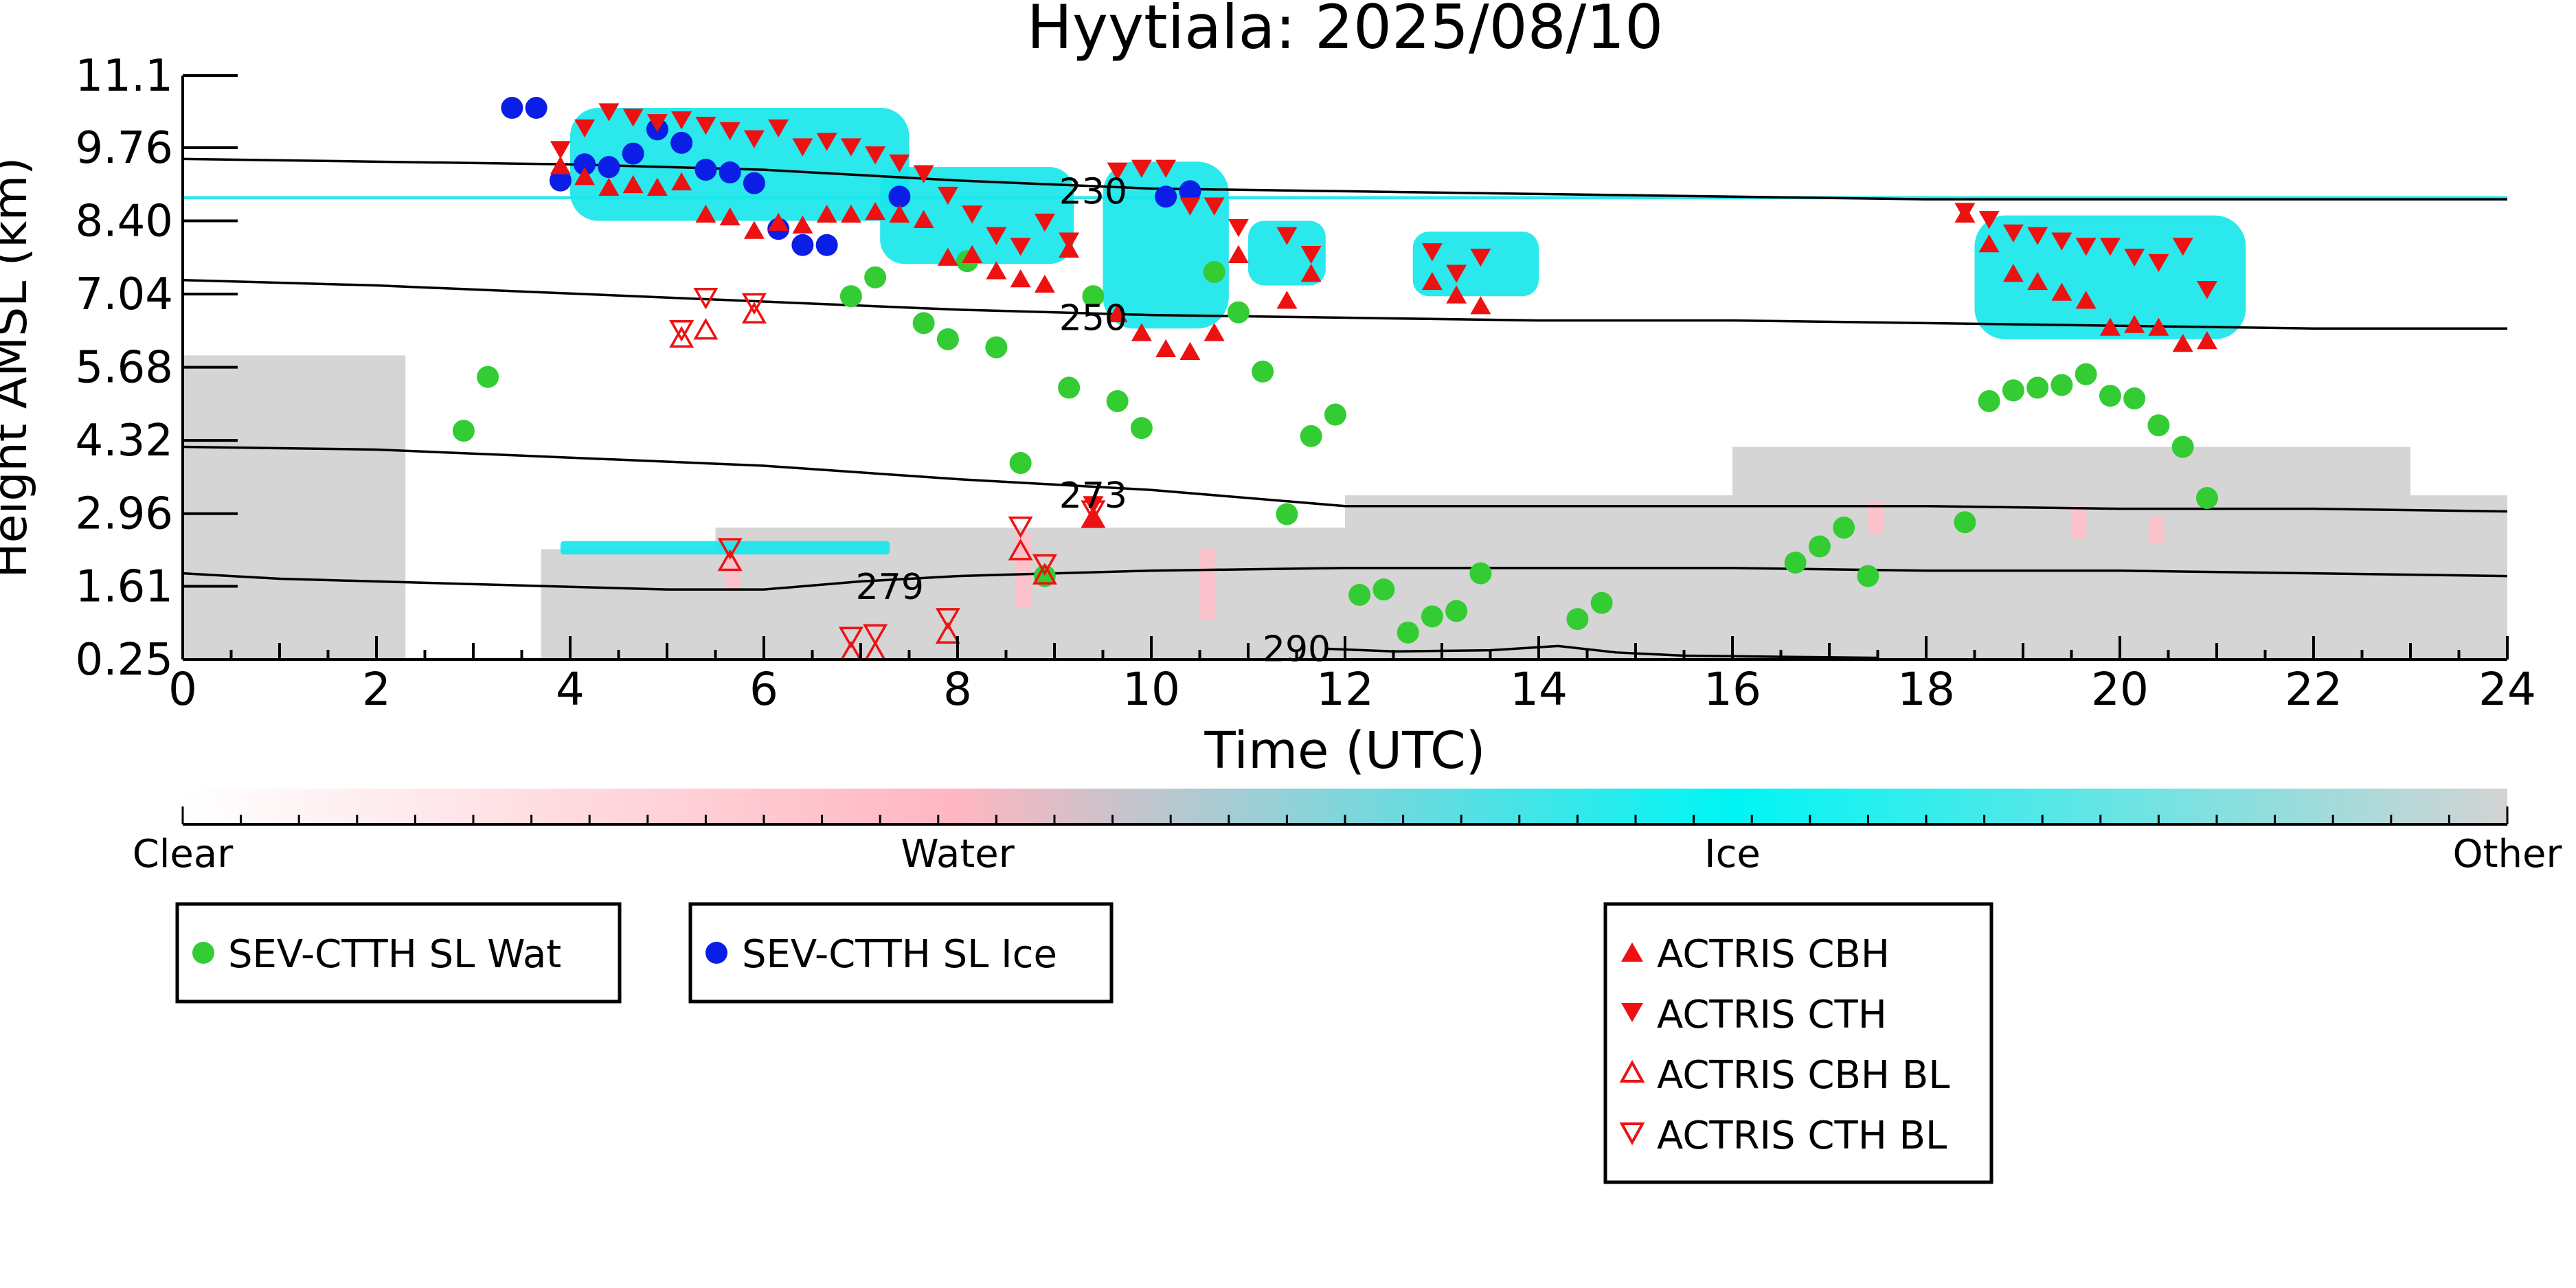 The image size is (2576, 1288). I want to click on x-tick-label: 16, so click(1732, 689).